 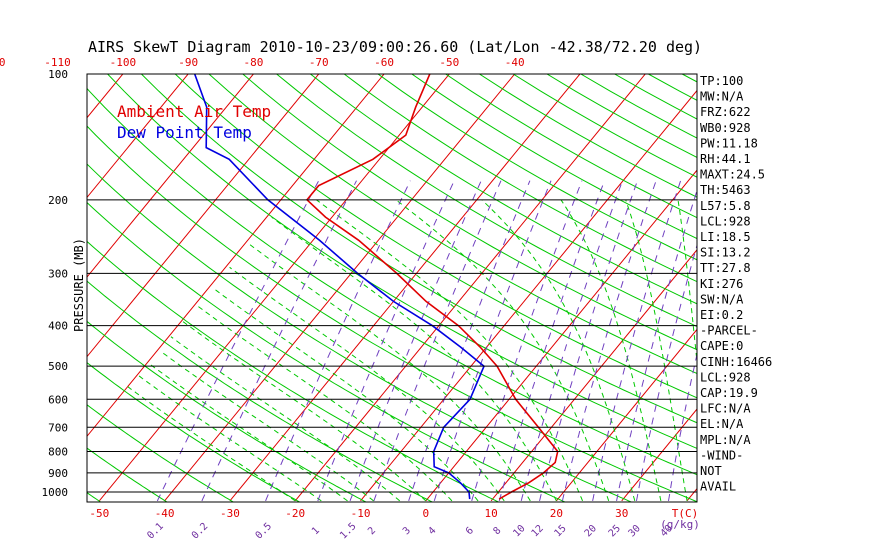 What do you see at coordinates (57, 62) in the screenshot?
I see `top-temp-tick-label: -110` at bounding box center [57, 62].